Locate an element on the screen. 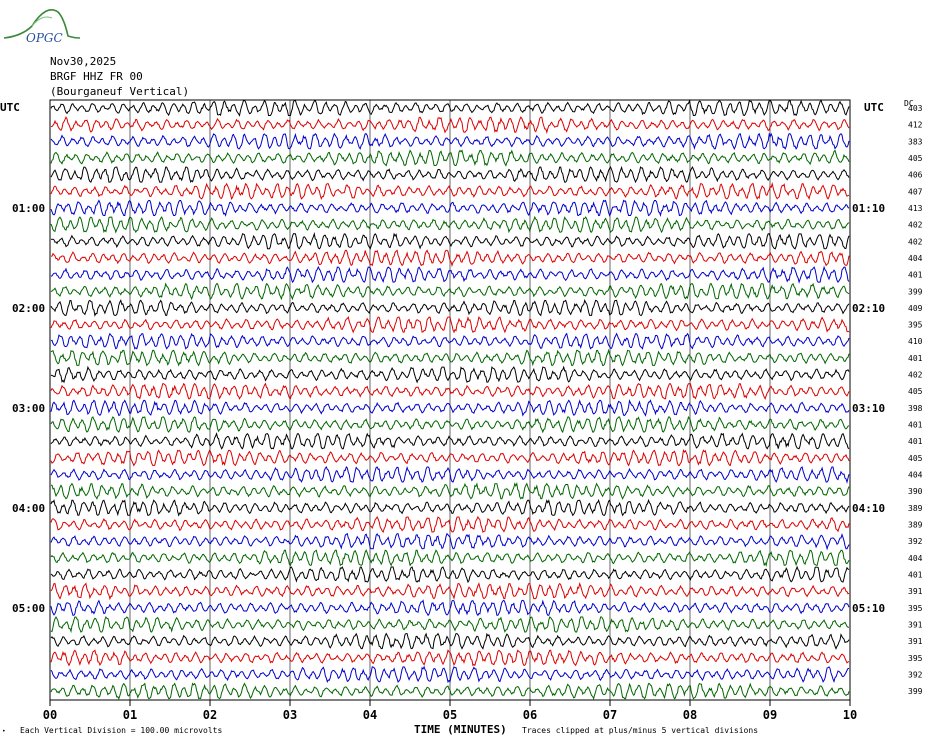 This screenshot has height=744, width=930. hour-label-left: 03:00 is located at coordinates (28, 408).